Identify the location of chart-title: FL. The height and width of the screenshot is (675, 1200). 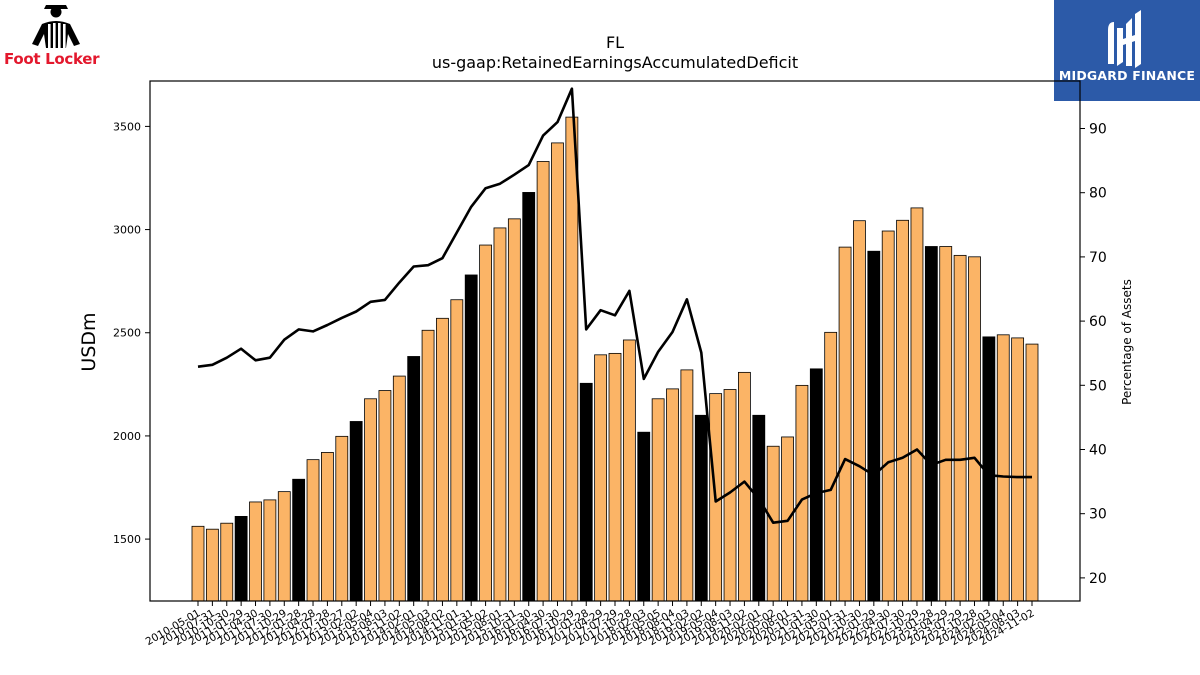
(615, 42).